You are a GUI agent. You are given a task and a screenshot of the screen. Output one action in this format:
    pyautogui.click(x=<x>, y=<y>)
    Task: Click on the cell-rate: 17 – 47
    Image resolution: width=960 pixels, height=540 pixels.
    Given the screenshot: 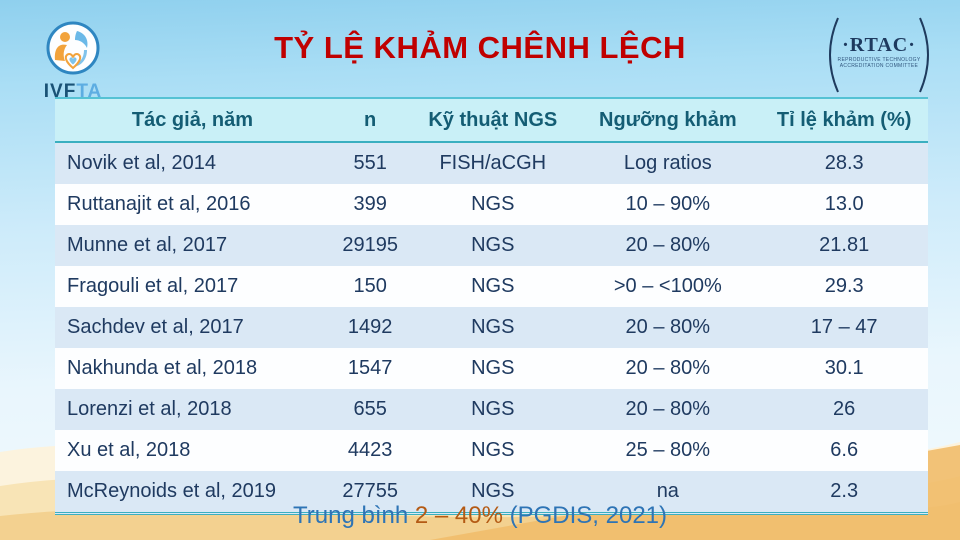 What is the action you would take?
    pyautogui.click(x=844, y=327)
    